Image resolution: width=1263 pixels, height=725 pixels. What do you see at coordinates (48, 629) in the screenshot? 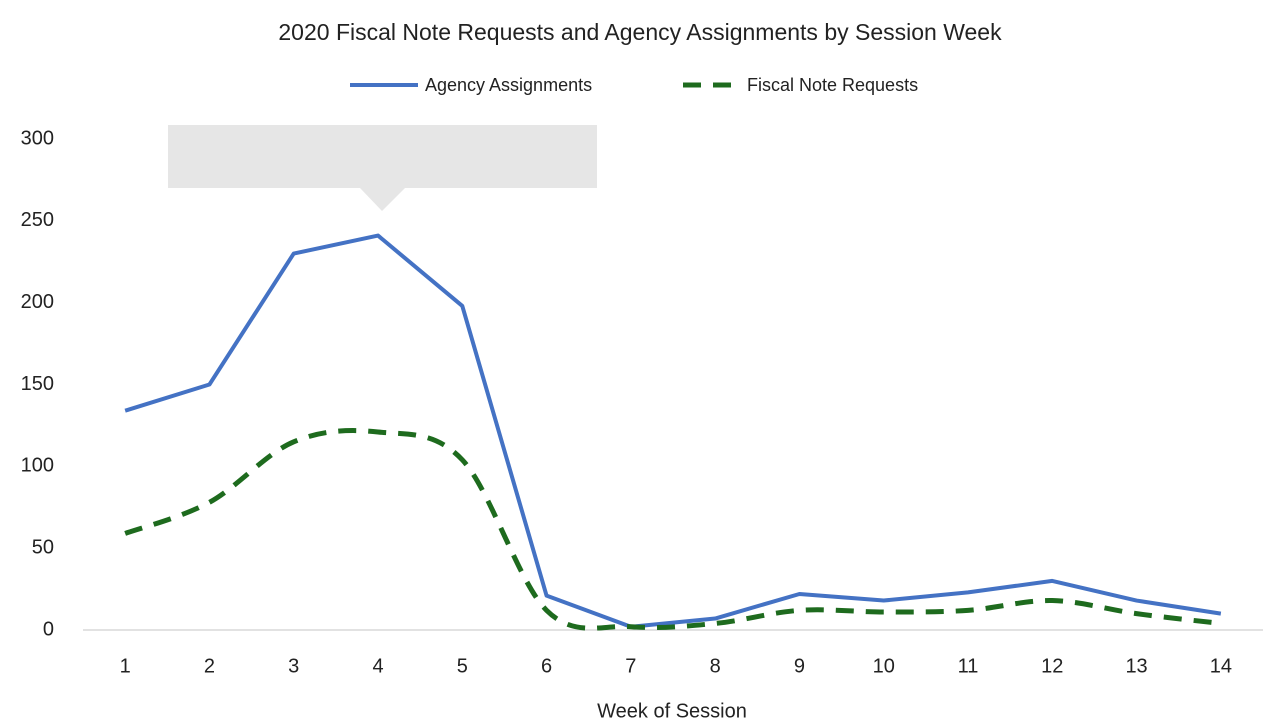
I see `y-tick-label: 0` at bounding box center [48, 629].